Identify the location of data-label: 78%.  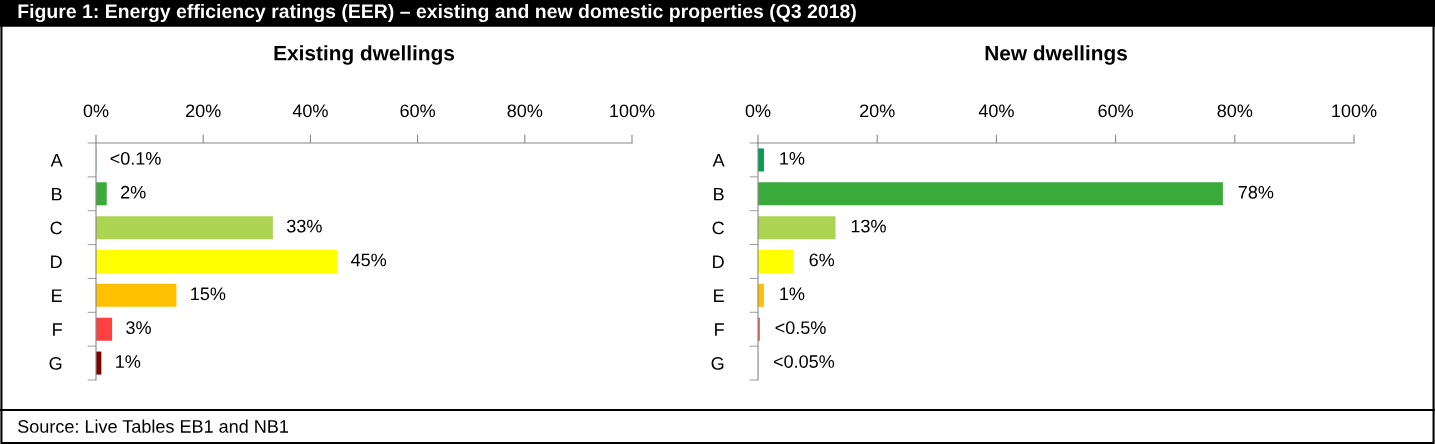
(1256, 192).